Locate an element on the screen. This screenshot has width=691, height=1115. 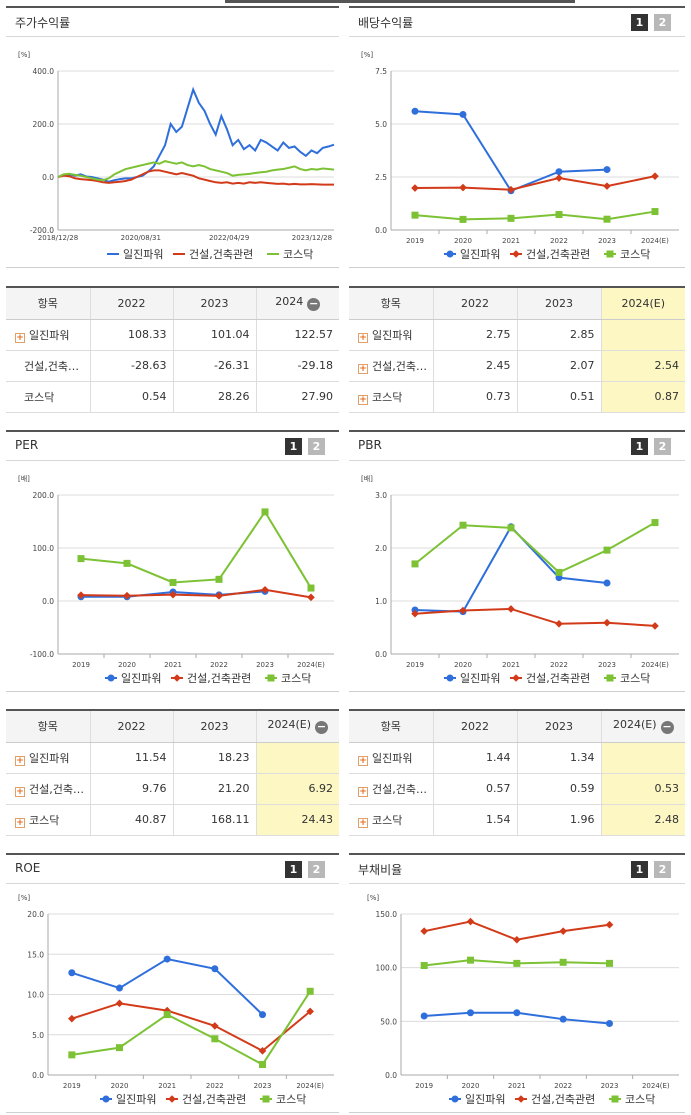
y-tick-label: 5.0 is located at coordinates (381, 124).